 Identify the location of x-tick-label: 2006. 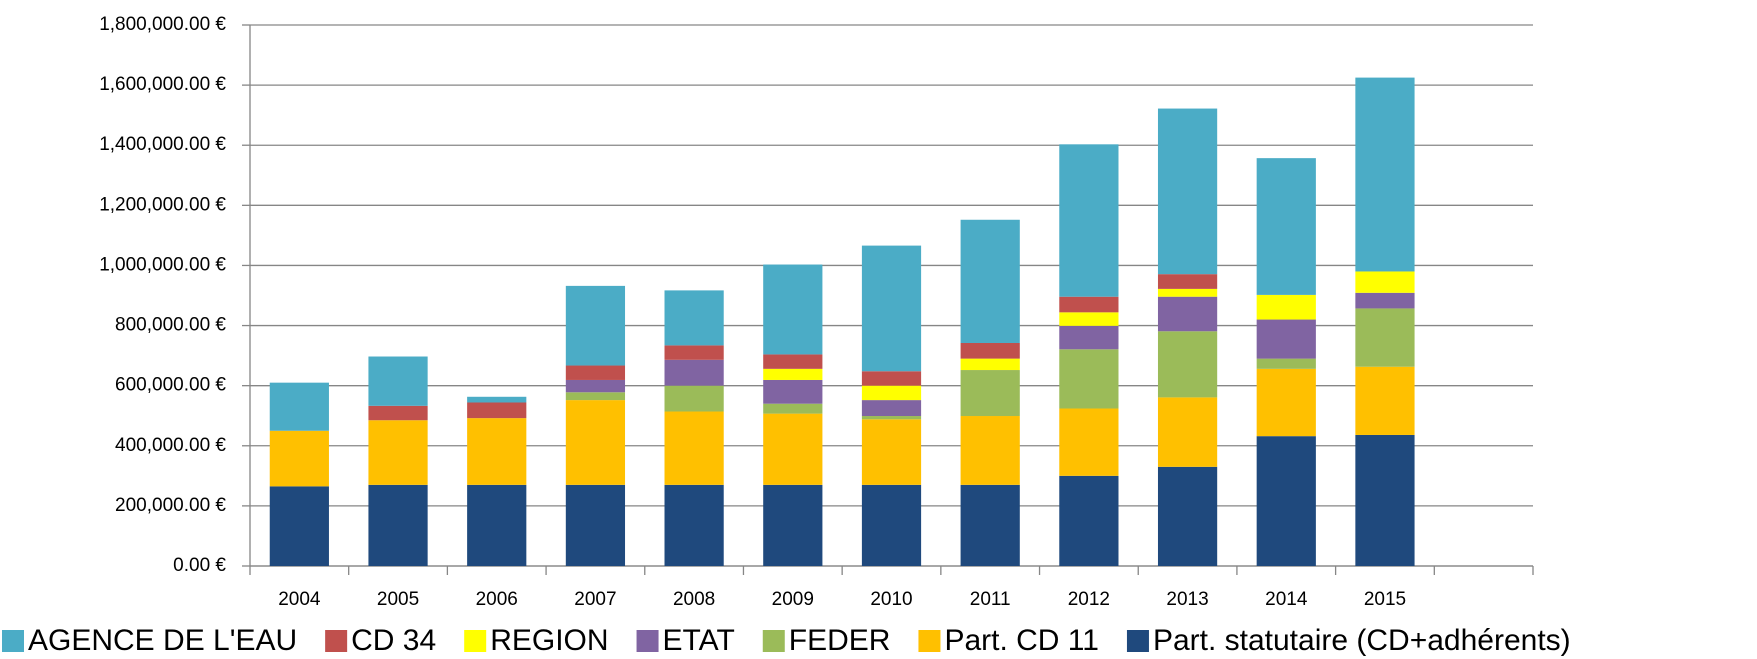
(497, 599).